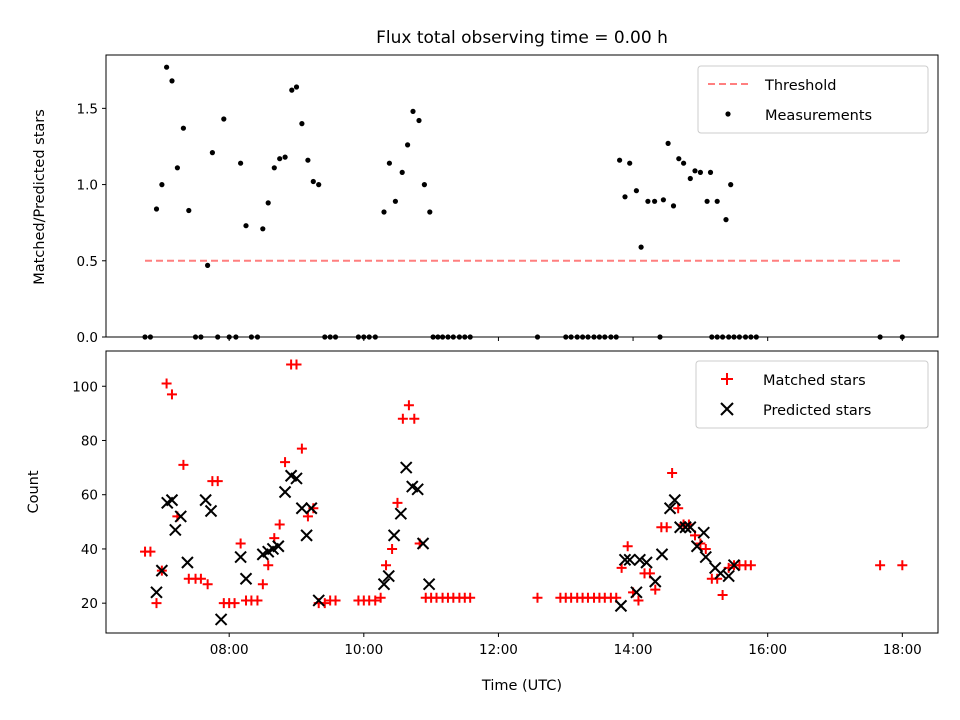 The width and height of the screenshot is (960, 720). Describe the element at coordinates (89, 604) in the screenshot. I see `y-tick-label: 20` at that location.